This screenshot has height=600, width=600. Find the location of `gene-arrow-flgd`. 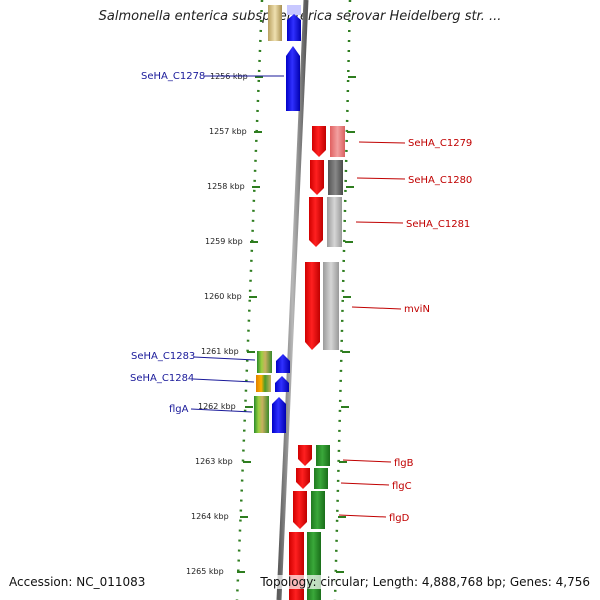

gene-arrow-flgd is located at coordinates (300, 510).